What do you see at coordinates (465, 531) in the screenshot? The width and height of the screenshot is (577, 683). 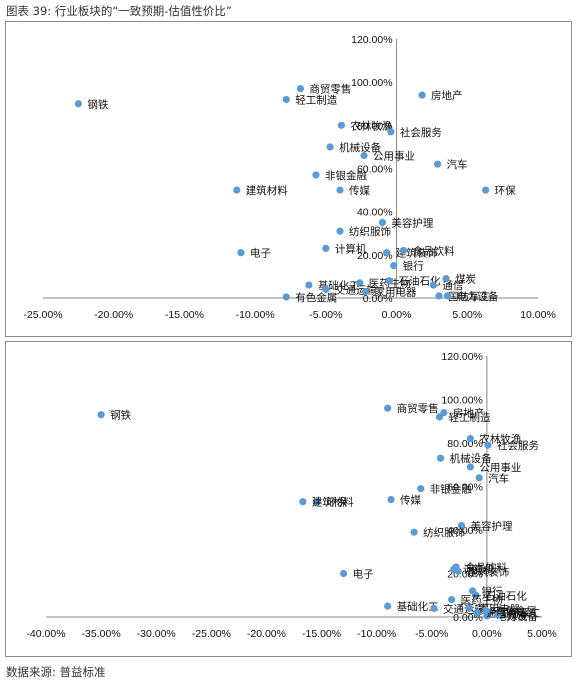 I see `y-tick-label: 40.00%` at bounding box center [465, 531].